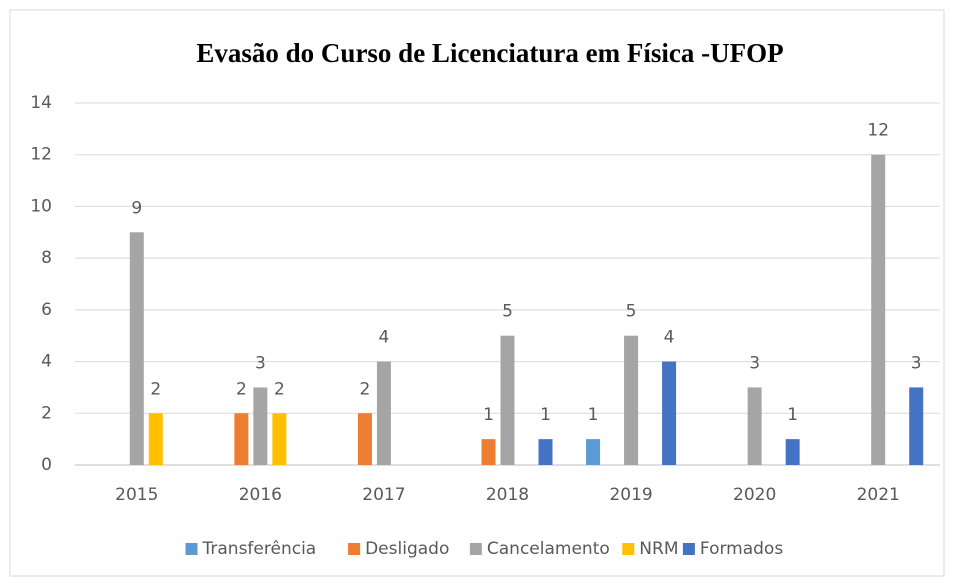 This screenshot has width=954, height=582. Describe the element at coordinates (754, 495) in the screenshot. I see `x-tick-label: 2020` at that location.